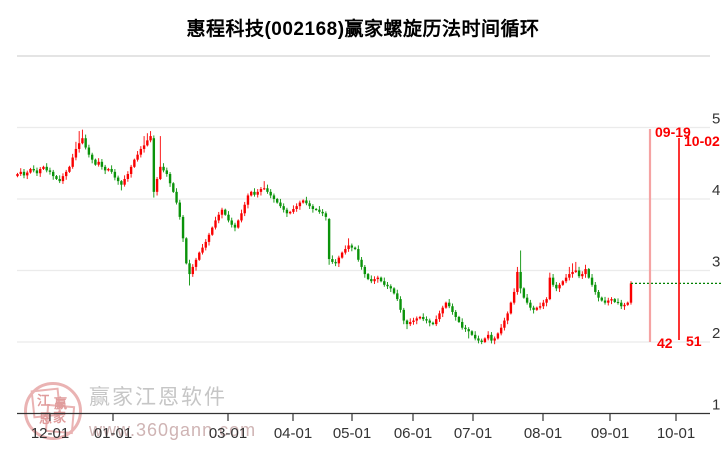  I want to click on cycle-count-label: 42, so click(665, 343).